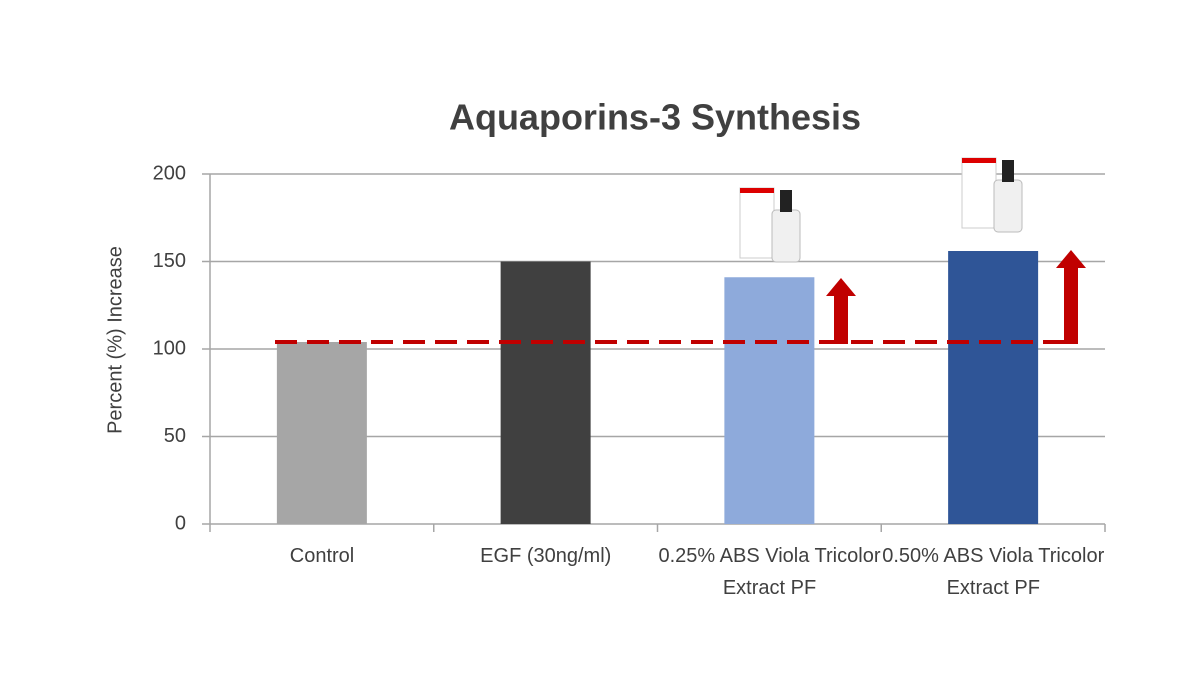  Describe the element at coordinates (169, 261) in the screenshot. I see `y-tick-label: 150` at that location.